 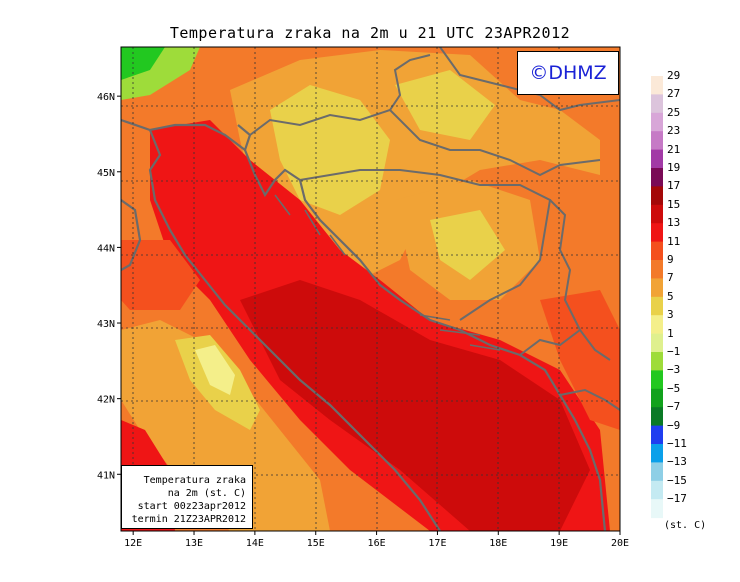 I want to click on border-hungary, so click(x=529, y=79).